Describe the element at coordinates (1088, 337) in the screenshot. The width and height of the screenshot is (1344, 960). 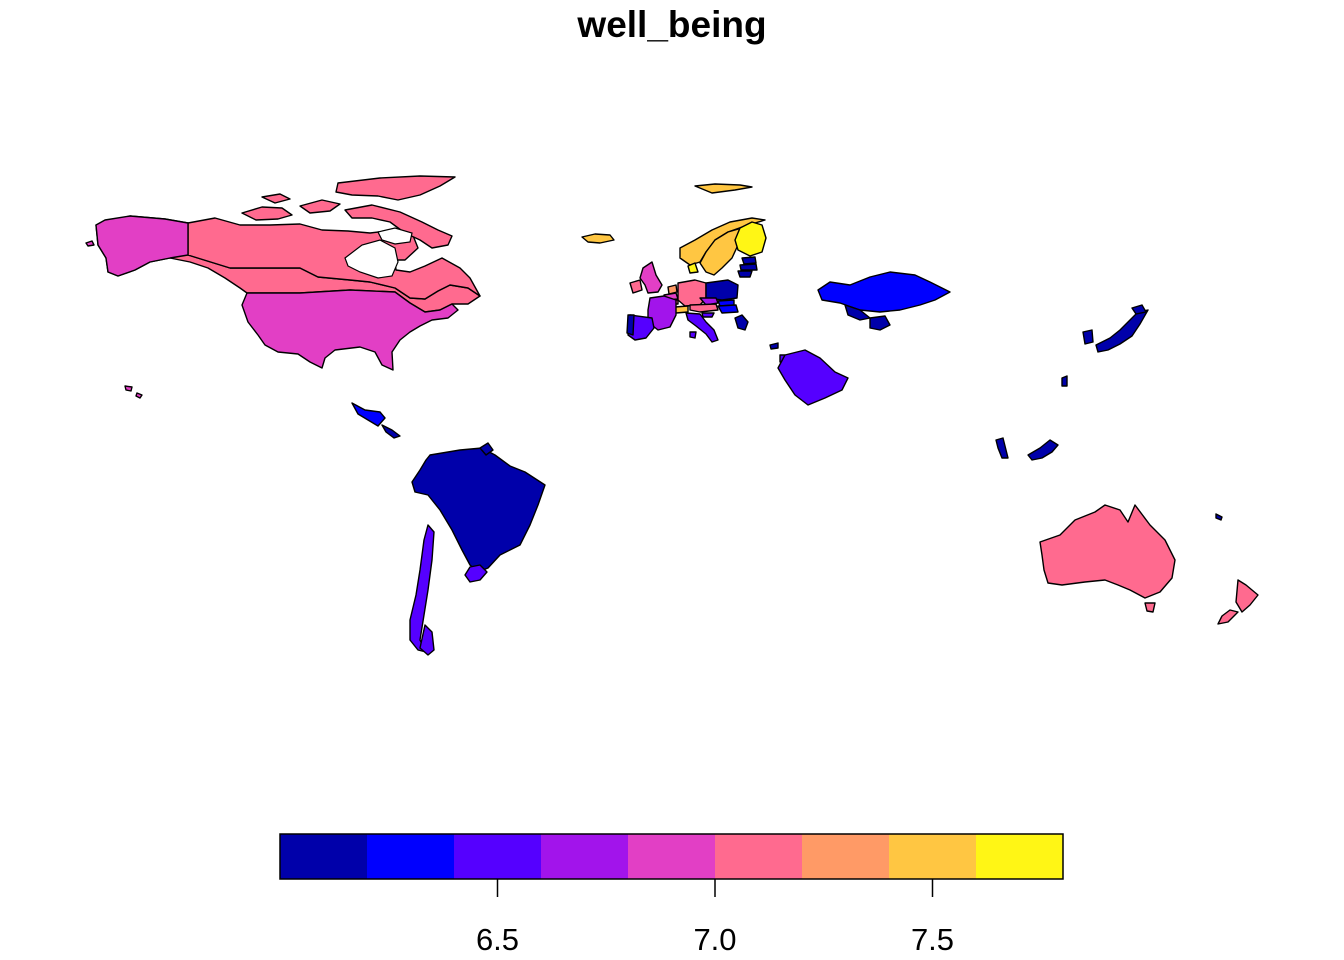
I see `country-south-korea` at that location.